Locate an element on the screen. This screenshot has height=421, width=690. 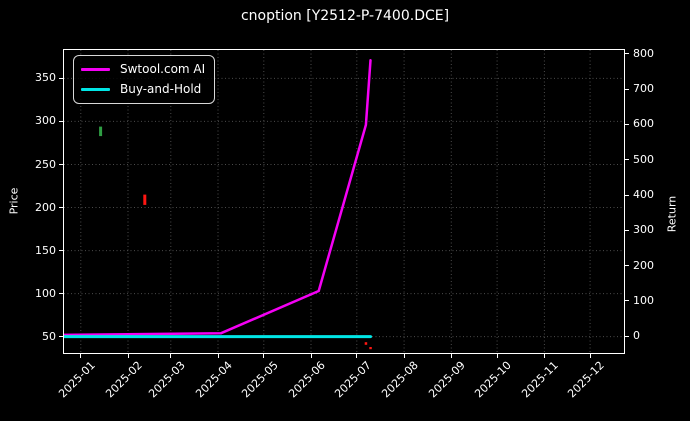
y-right-tick-label: 200 is located at coordinates (643, 265).